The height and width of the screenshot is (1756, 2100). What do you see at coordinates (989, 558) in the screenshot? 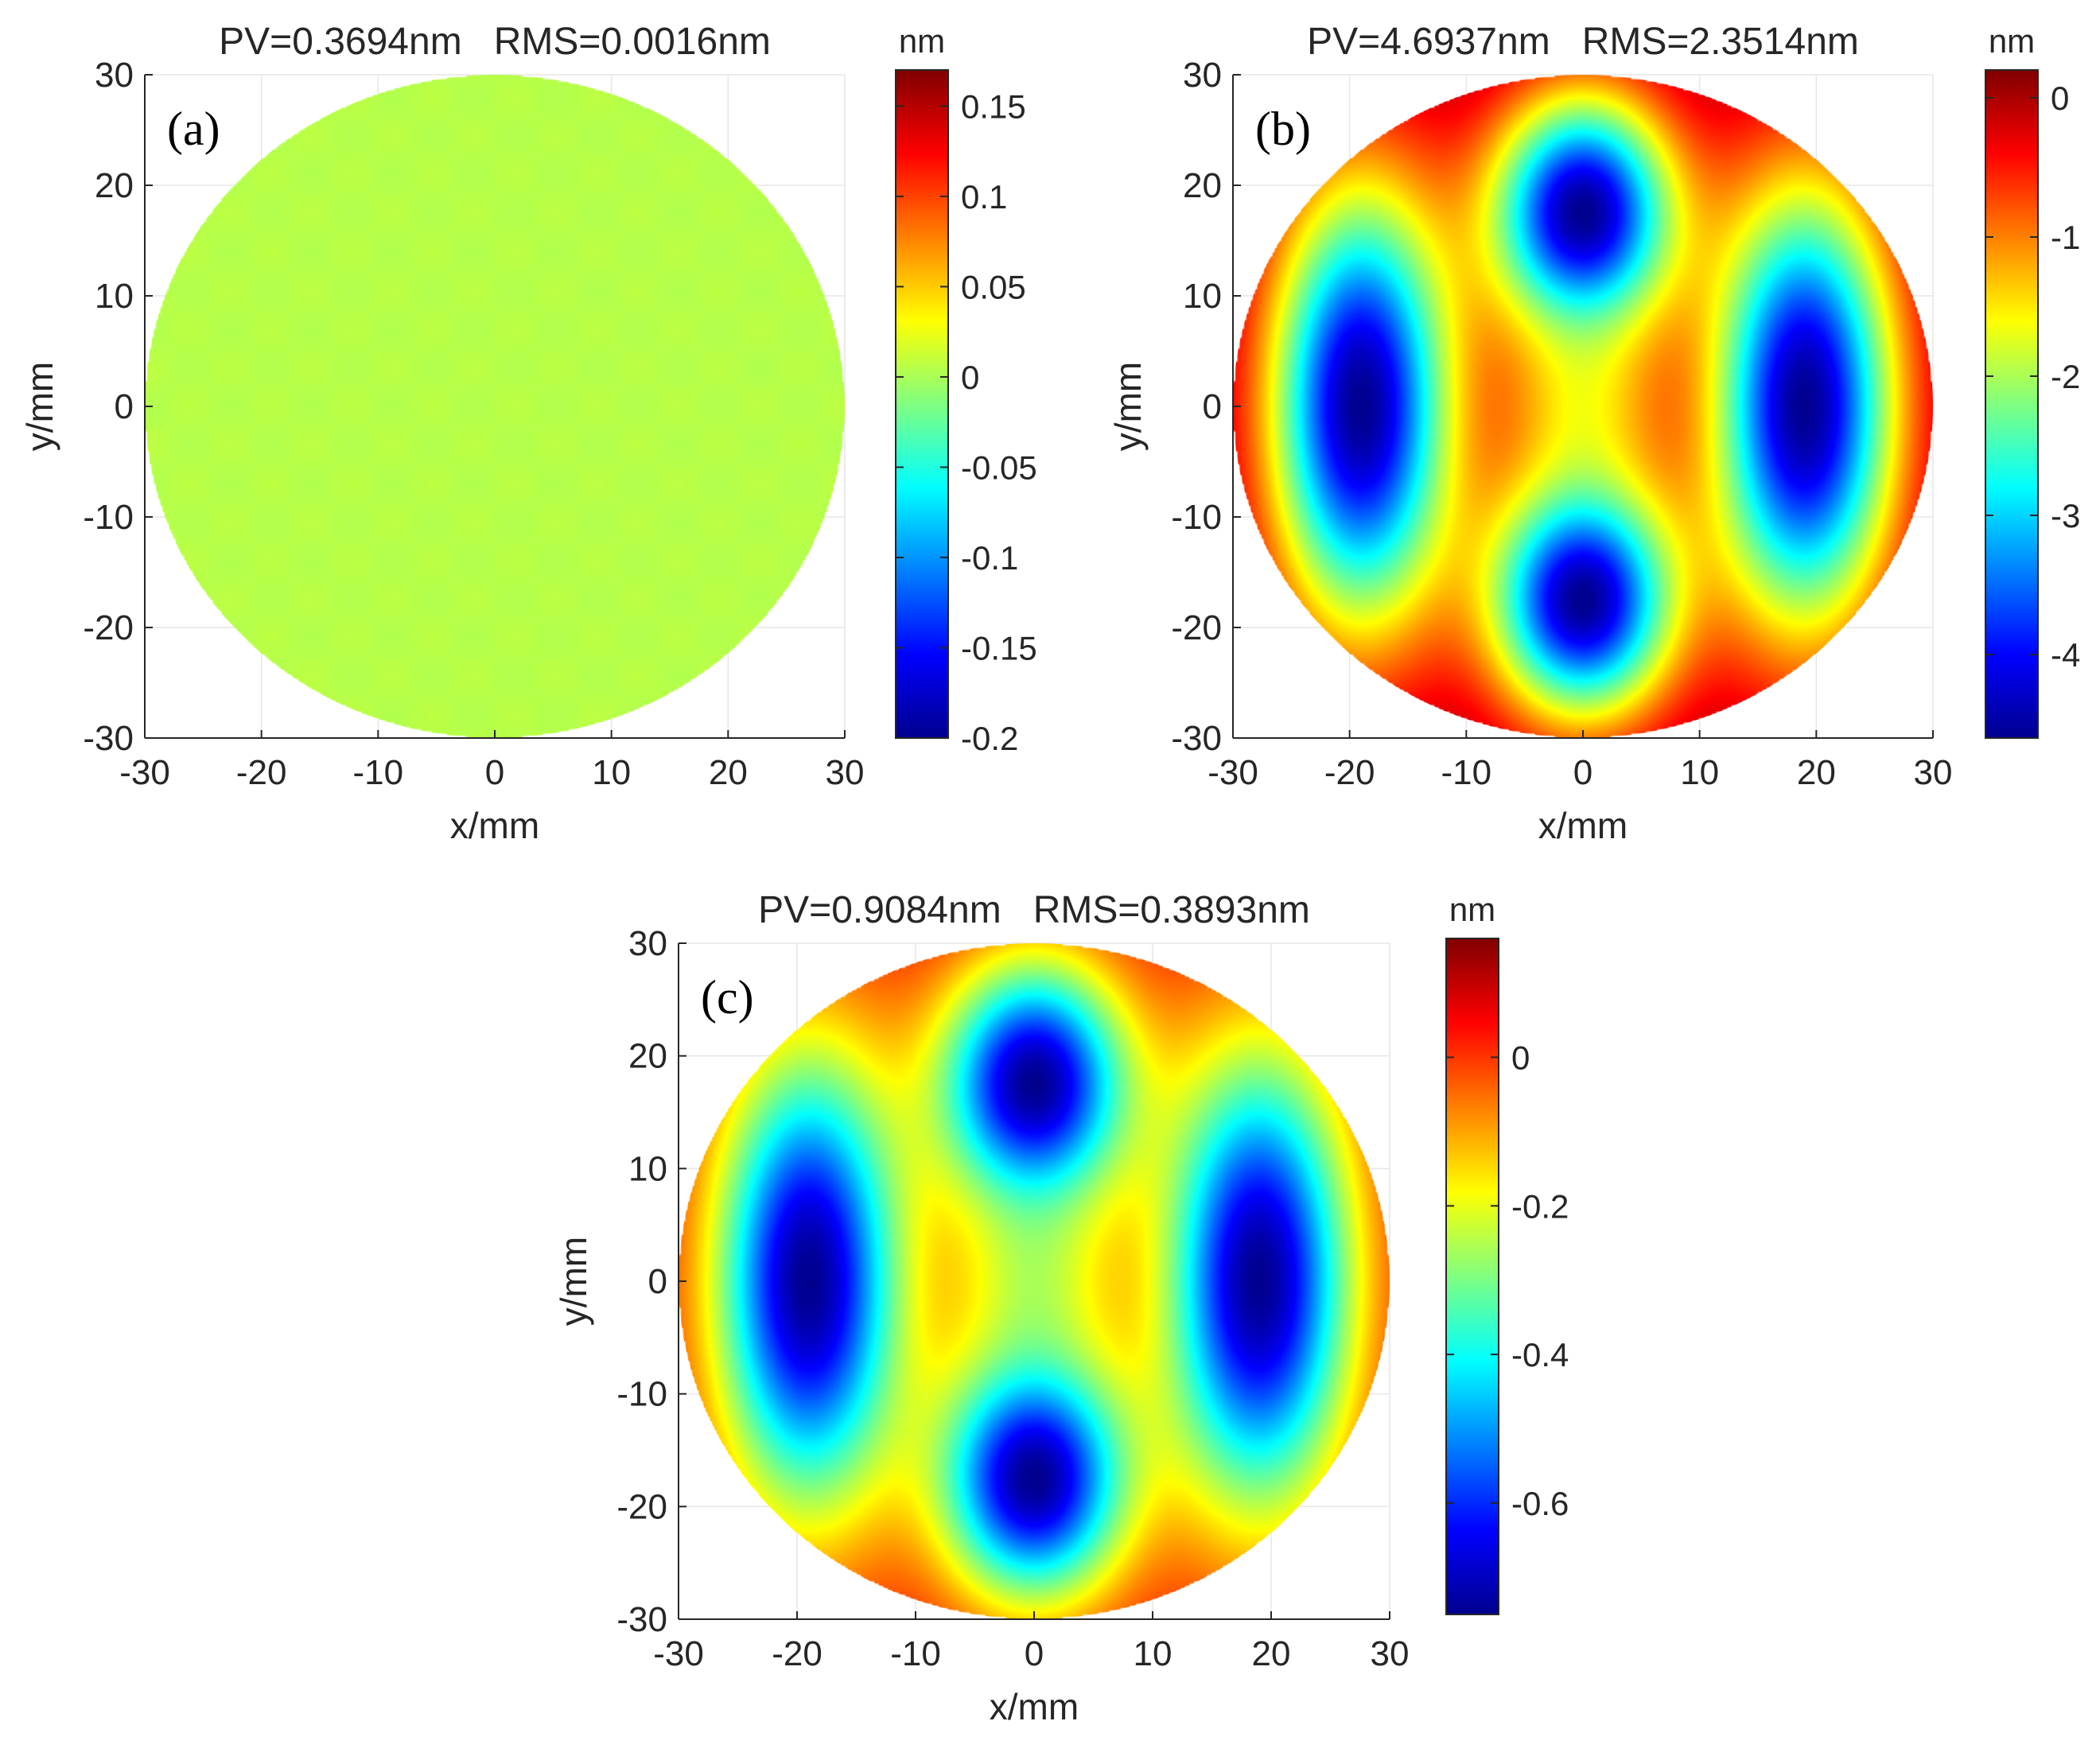
I see `colorbar-tick-label: -0.1` at bounding box center [989, 558].